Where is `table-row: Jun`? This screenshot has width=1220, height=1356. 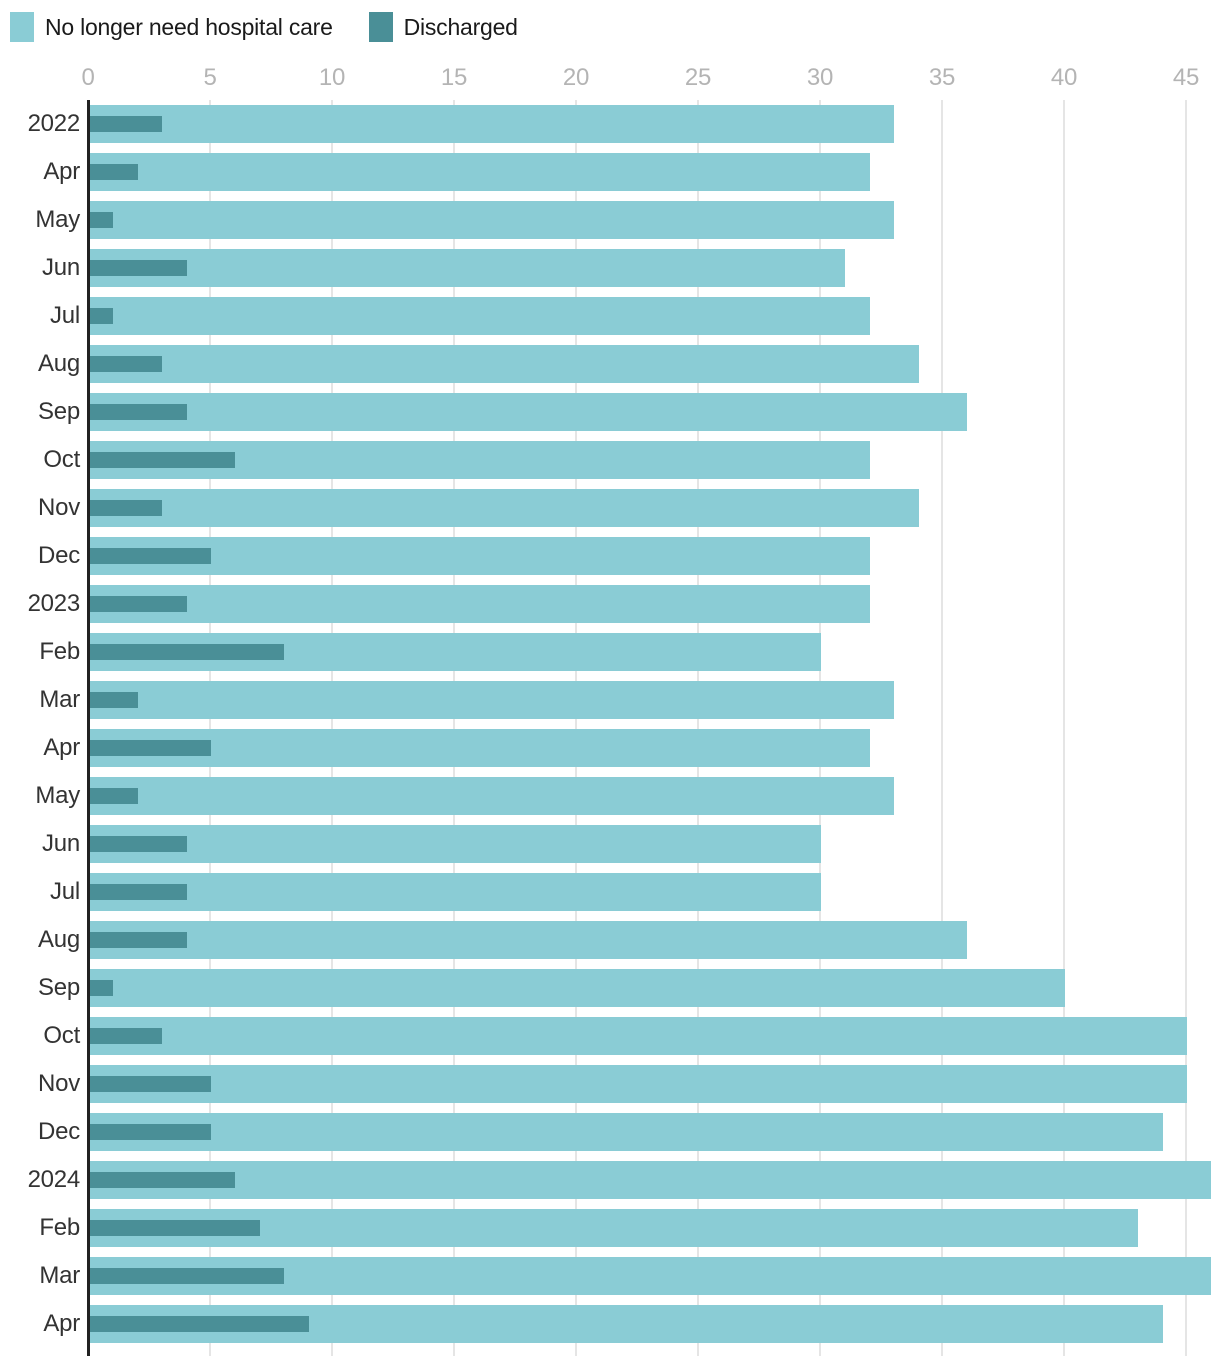
table-row: Jun is located at coordinates (610, 849).